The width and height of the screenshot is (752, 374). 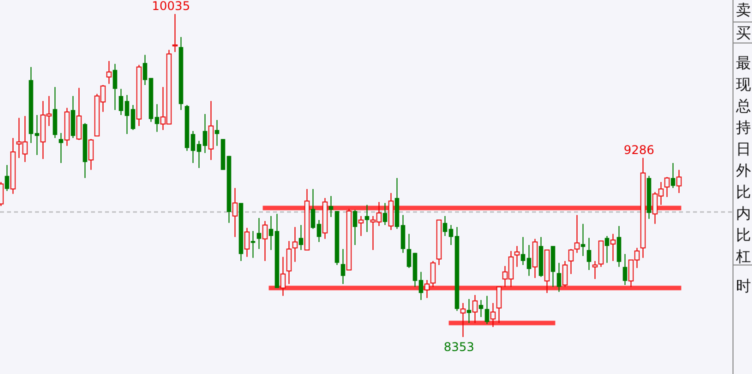 I want to click on text: 外, so click(x=743, y=171).